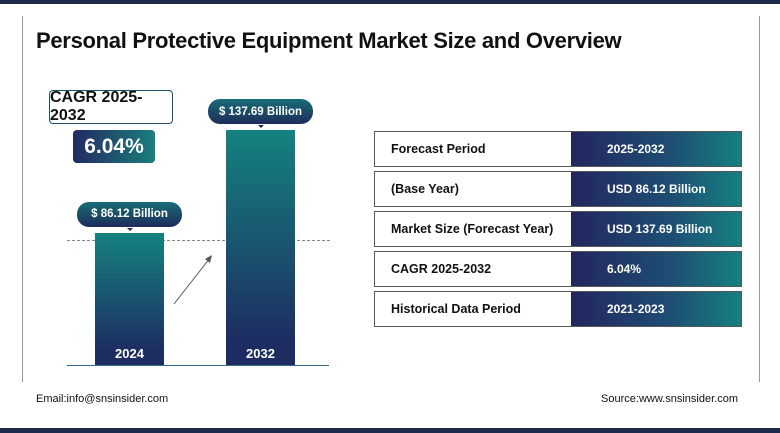 The image size is (780, 433). Describe the element at coordinates (558, 189) in the screenshot. I see `table-row: (Base Year) USD 86.12 Billion` at that location.